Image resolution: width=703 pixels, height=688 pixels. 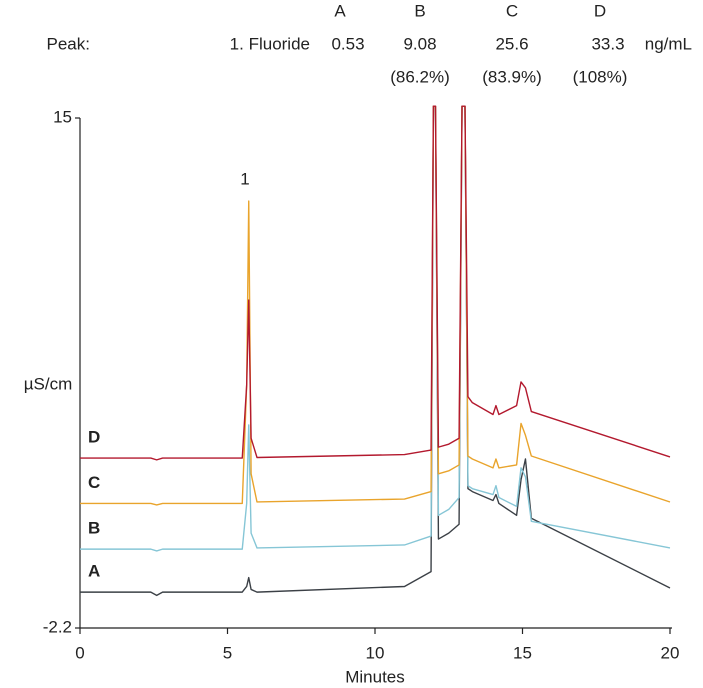 What do you see at coordinates (347, 43) in the screenshot?
I see `concentration: 0.53` at bounding box center [347, 43].